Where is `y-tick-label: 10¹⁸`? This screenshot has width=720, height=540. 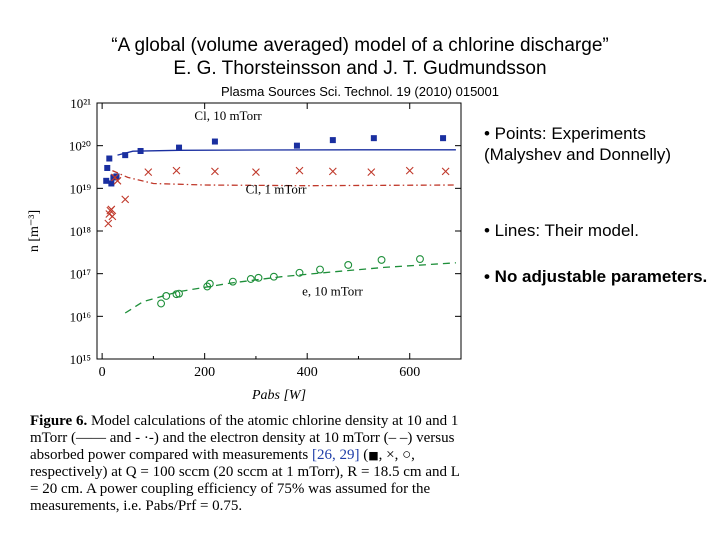
y-tick-label: 10¹⁸ is located at coordinates (81, 231).